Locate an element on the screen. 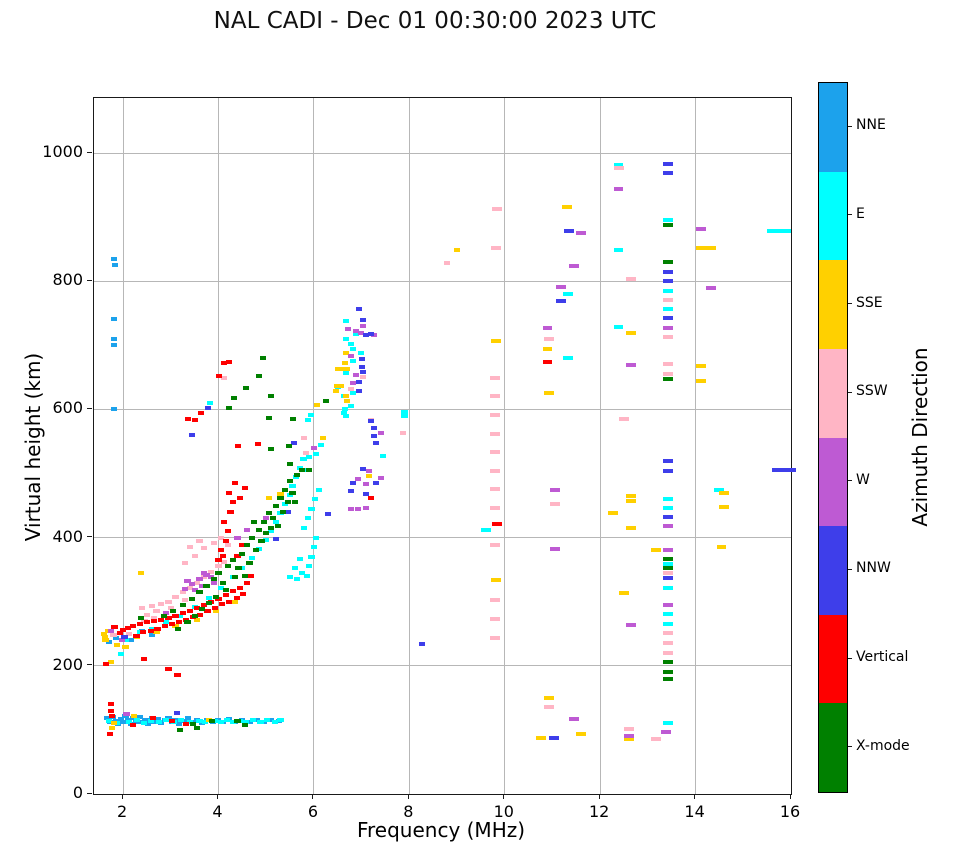 The height and width of the screenshot is (857, 958). colorbar-tick-label-Vertical: Vertical is located at coordinates (882, 657).